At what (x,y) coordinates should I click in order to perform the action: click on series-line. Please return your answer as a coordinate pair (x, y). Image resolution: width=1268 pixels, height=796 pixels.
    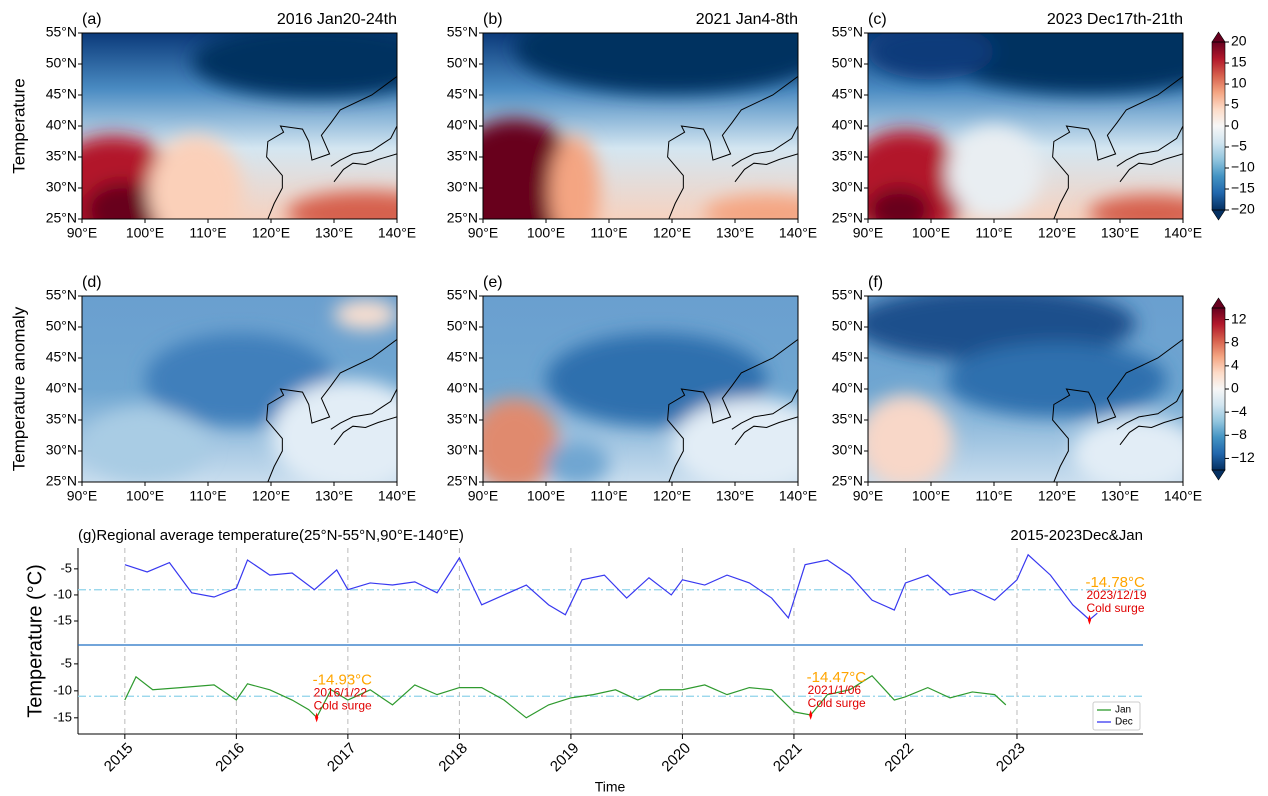
    Looking at the image, I should click on (611, 587).